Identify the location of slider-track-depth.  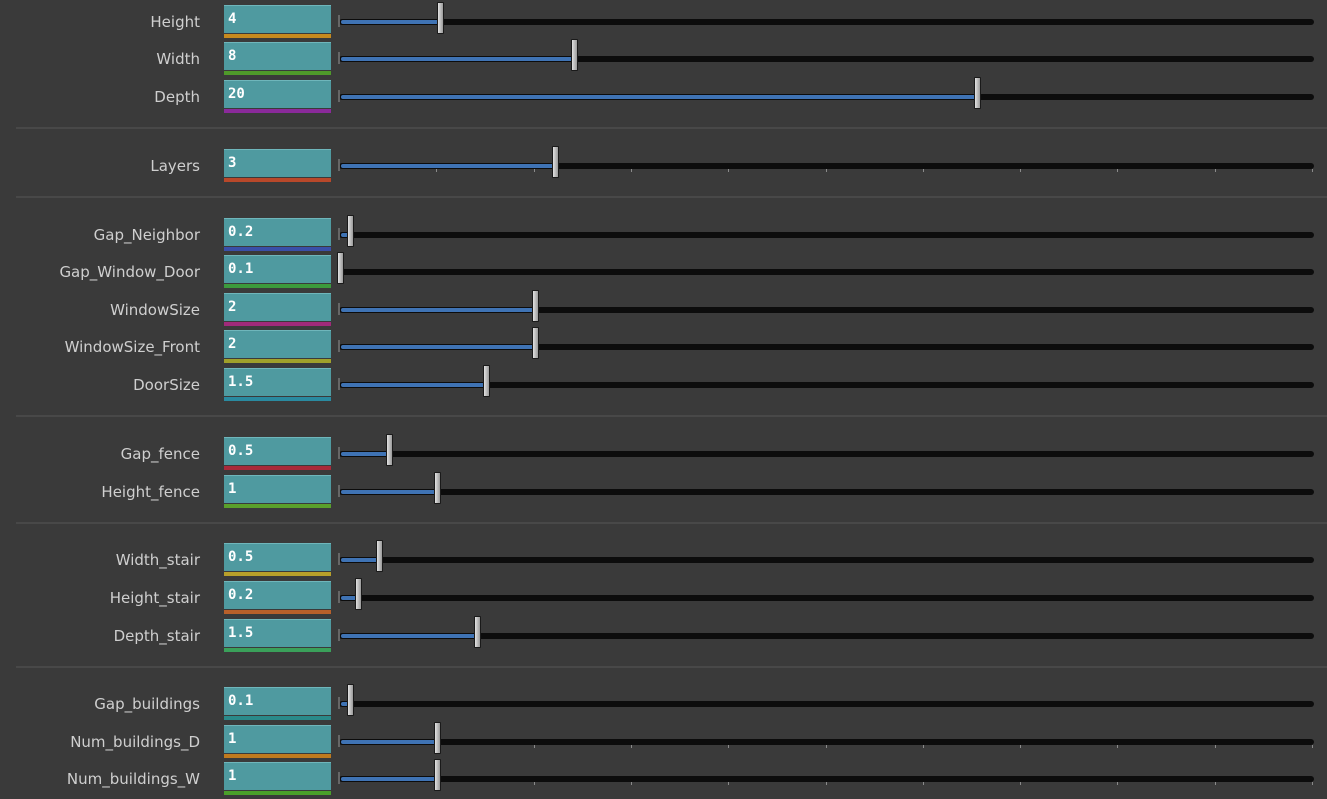
(826, 93).